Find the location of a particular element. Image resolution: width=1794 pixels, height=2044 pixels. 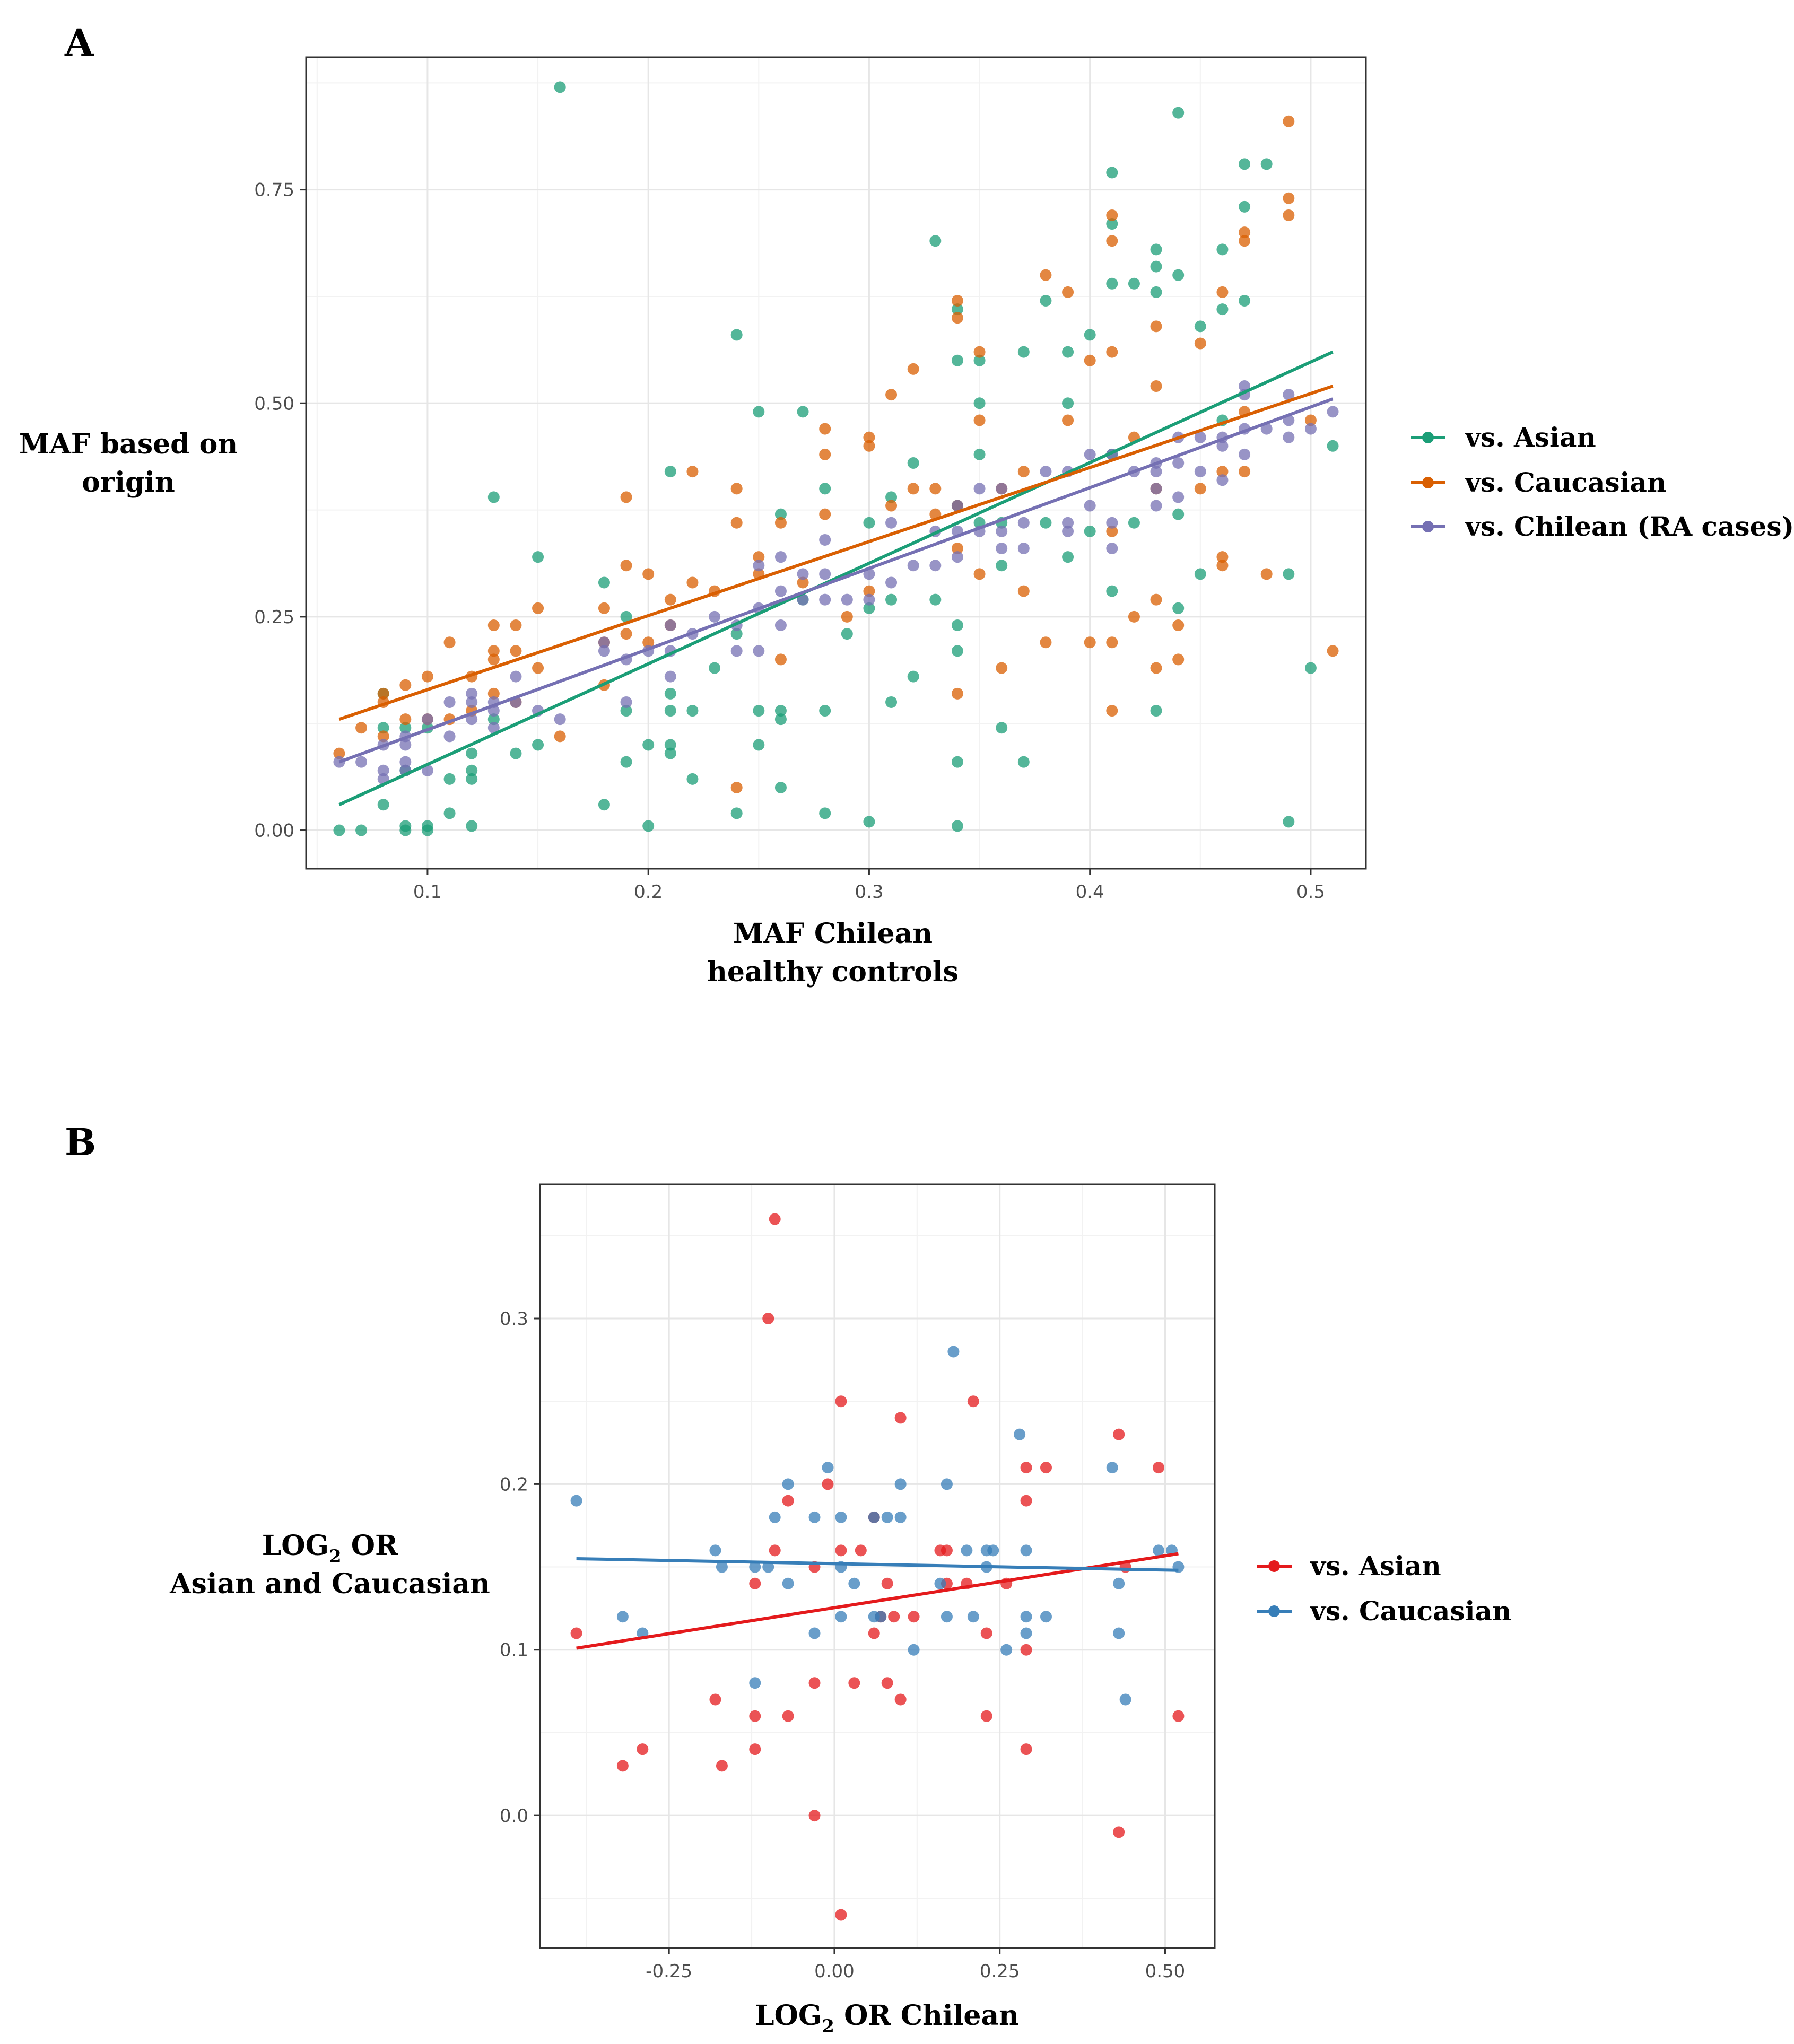

y-tick-label-a: 0.25 is located at coordinates (274, 617).